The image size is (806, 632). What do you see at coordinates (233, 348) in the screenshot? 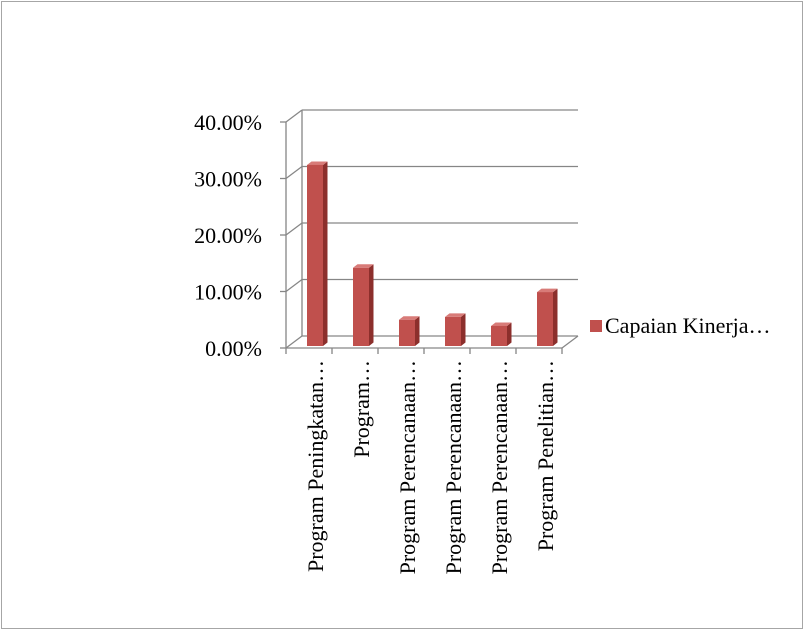
I see `y-axis-tick-label: 0.00%` at bounding box center [233, 348].